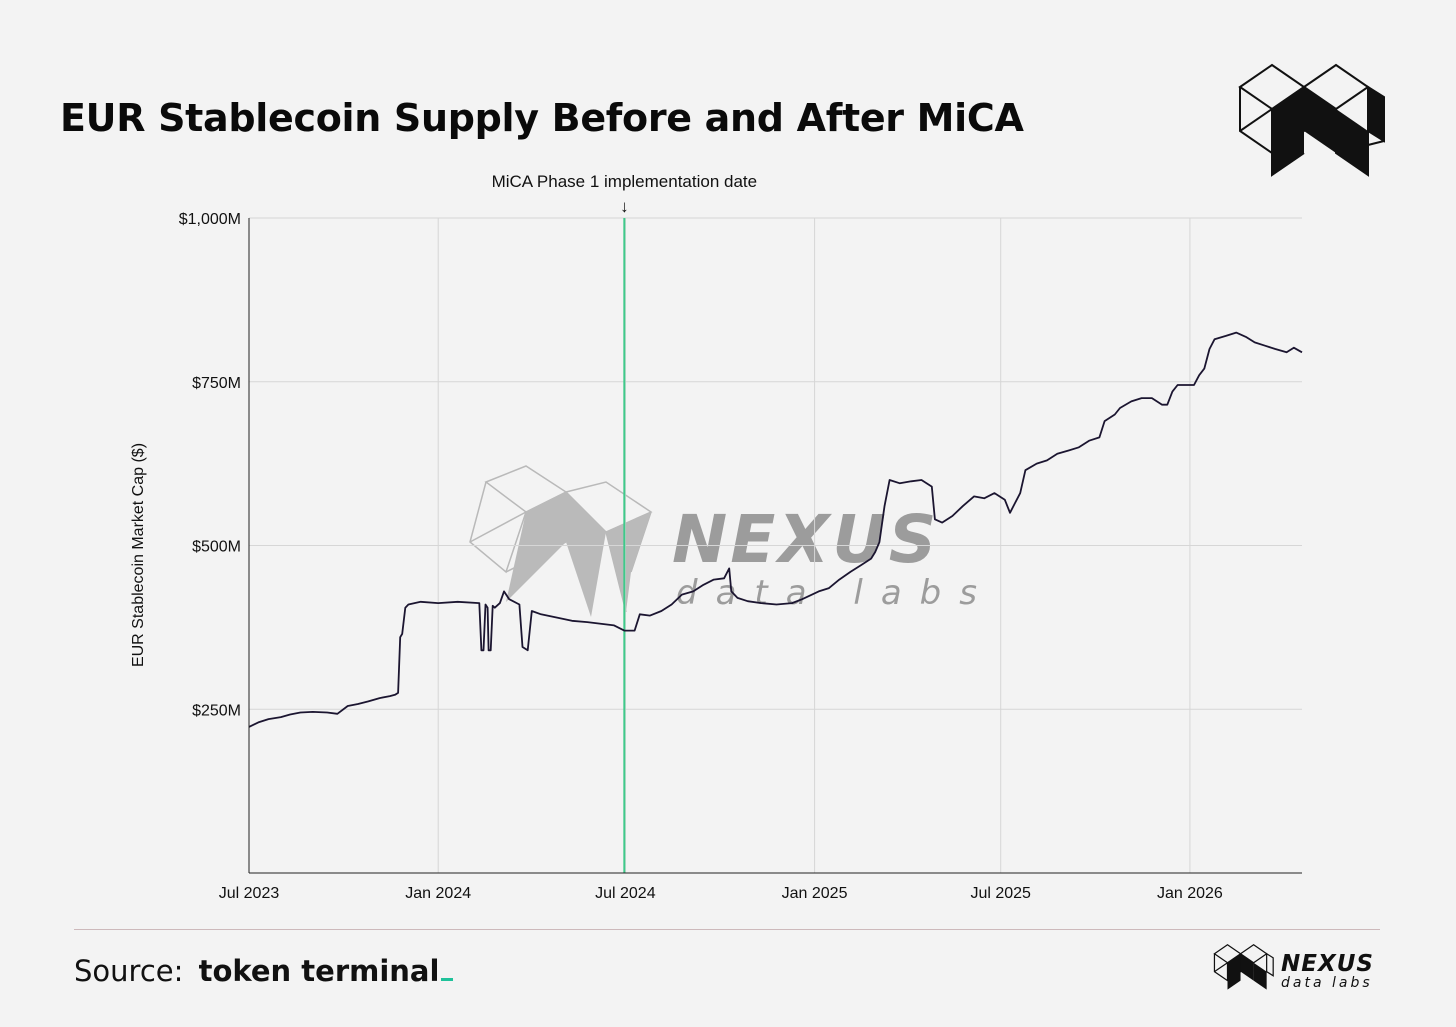 The height and width of the screenshot is (1027, 1456). Describe the element at coordinates (319, 971) in the screenshot. I see `source-name: token terminal` at that location.